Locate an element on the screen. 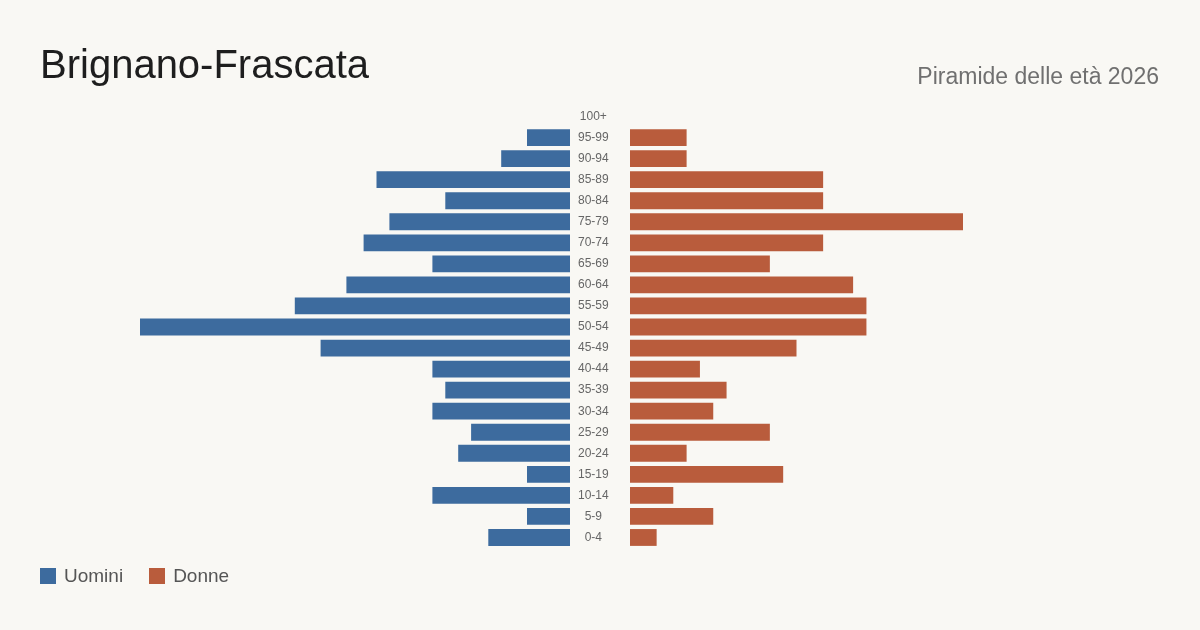 The width and height of the screenshot is (1200, 630). y-tick-label: 75-79 is located at coordinates (593, 221).